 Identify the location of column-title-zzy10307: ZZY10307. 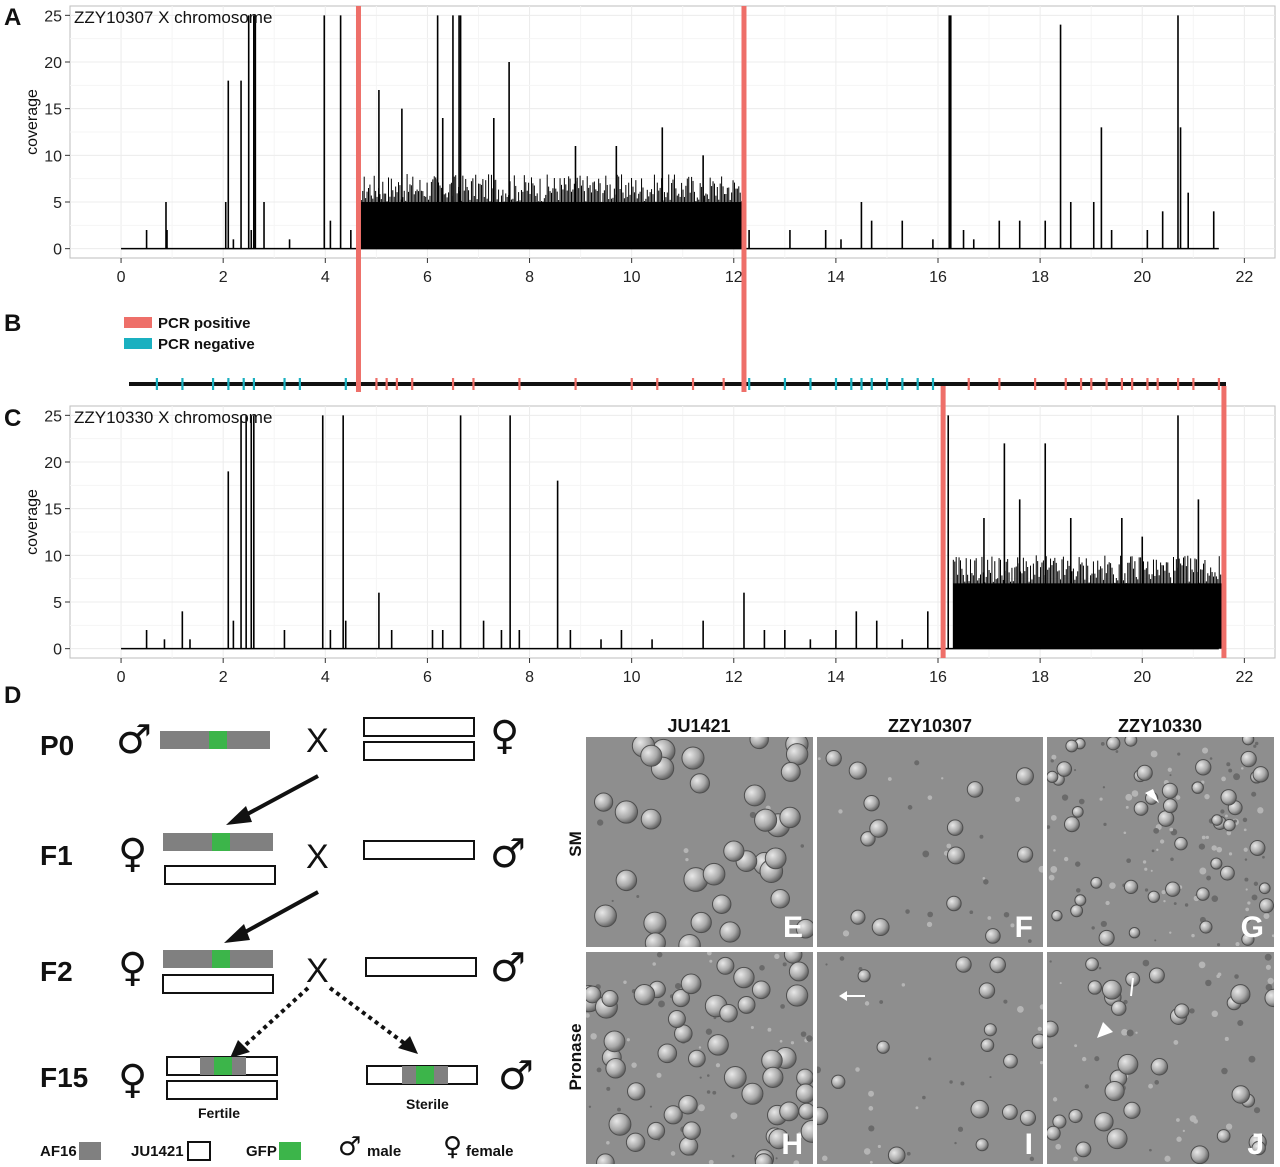
(930, 726).